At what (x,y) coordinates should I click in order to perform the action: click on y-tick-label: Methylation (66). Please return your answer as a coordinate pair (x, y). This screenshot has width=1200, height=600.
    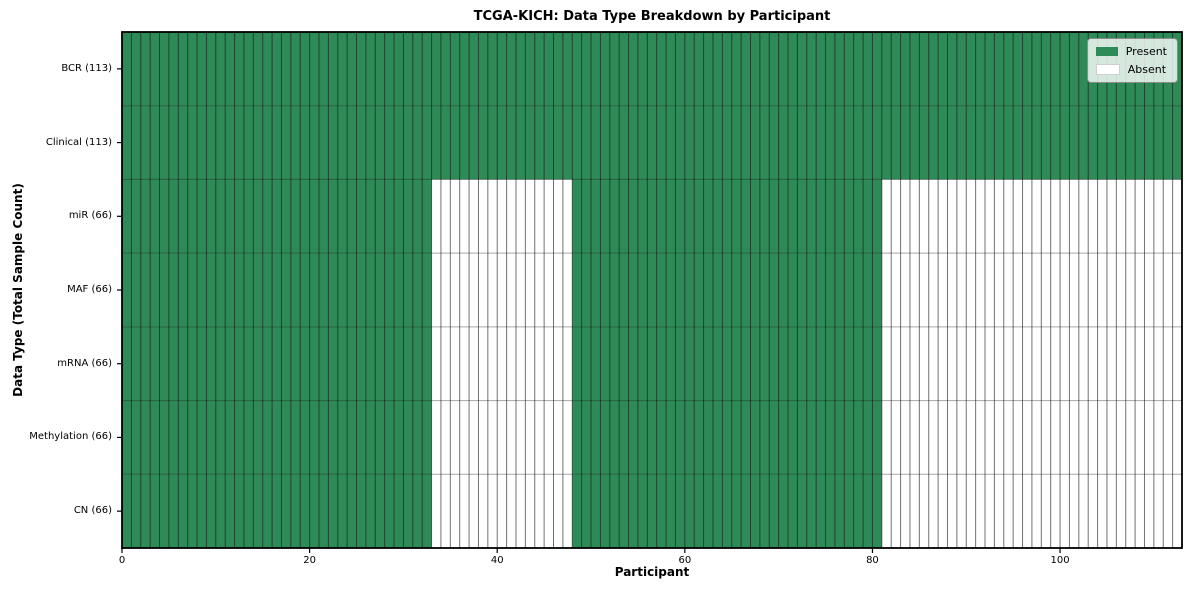
    Looking at the image, I should click on (70, 437).